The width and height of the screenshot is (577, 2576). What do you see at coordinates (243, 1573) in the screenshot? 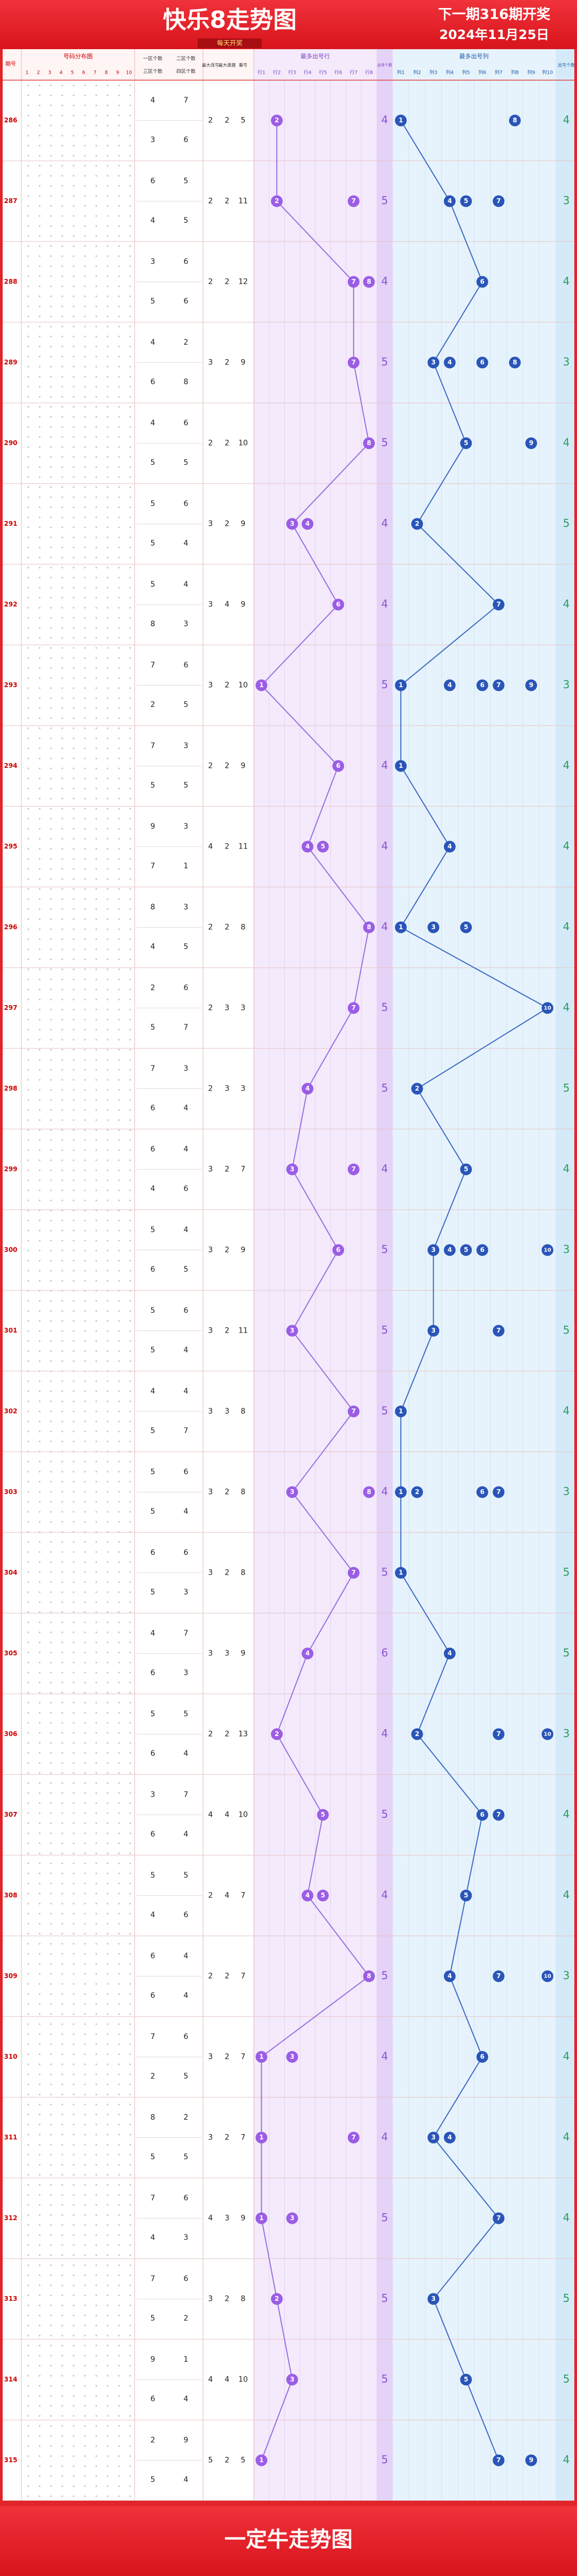
I see `stat: 8` at bounding box center [243, 1573].